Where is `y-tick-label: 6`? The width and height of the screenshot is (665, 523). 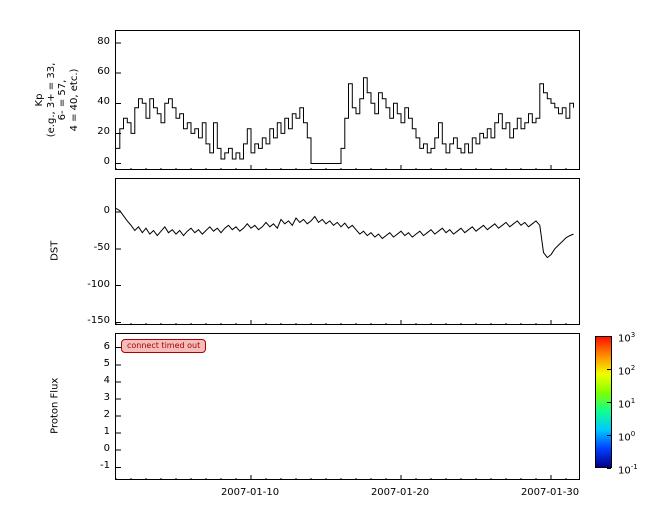
y-tick-label: 6 is located at coordinates (106, 346).